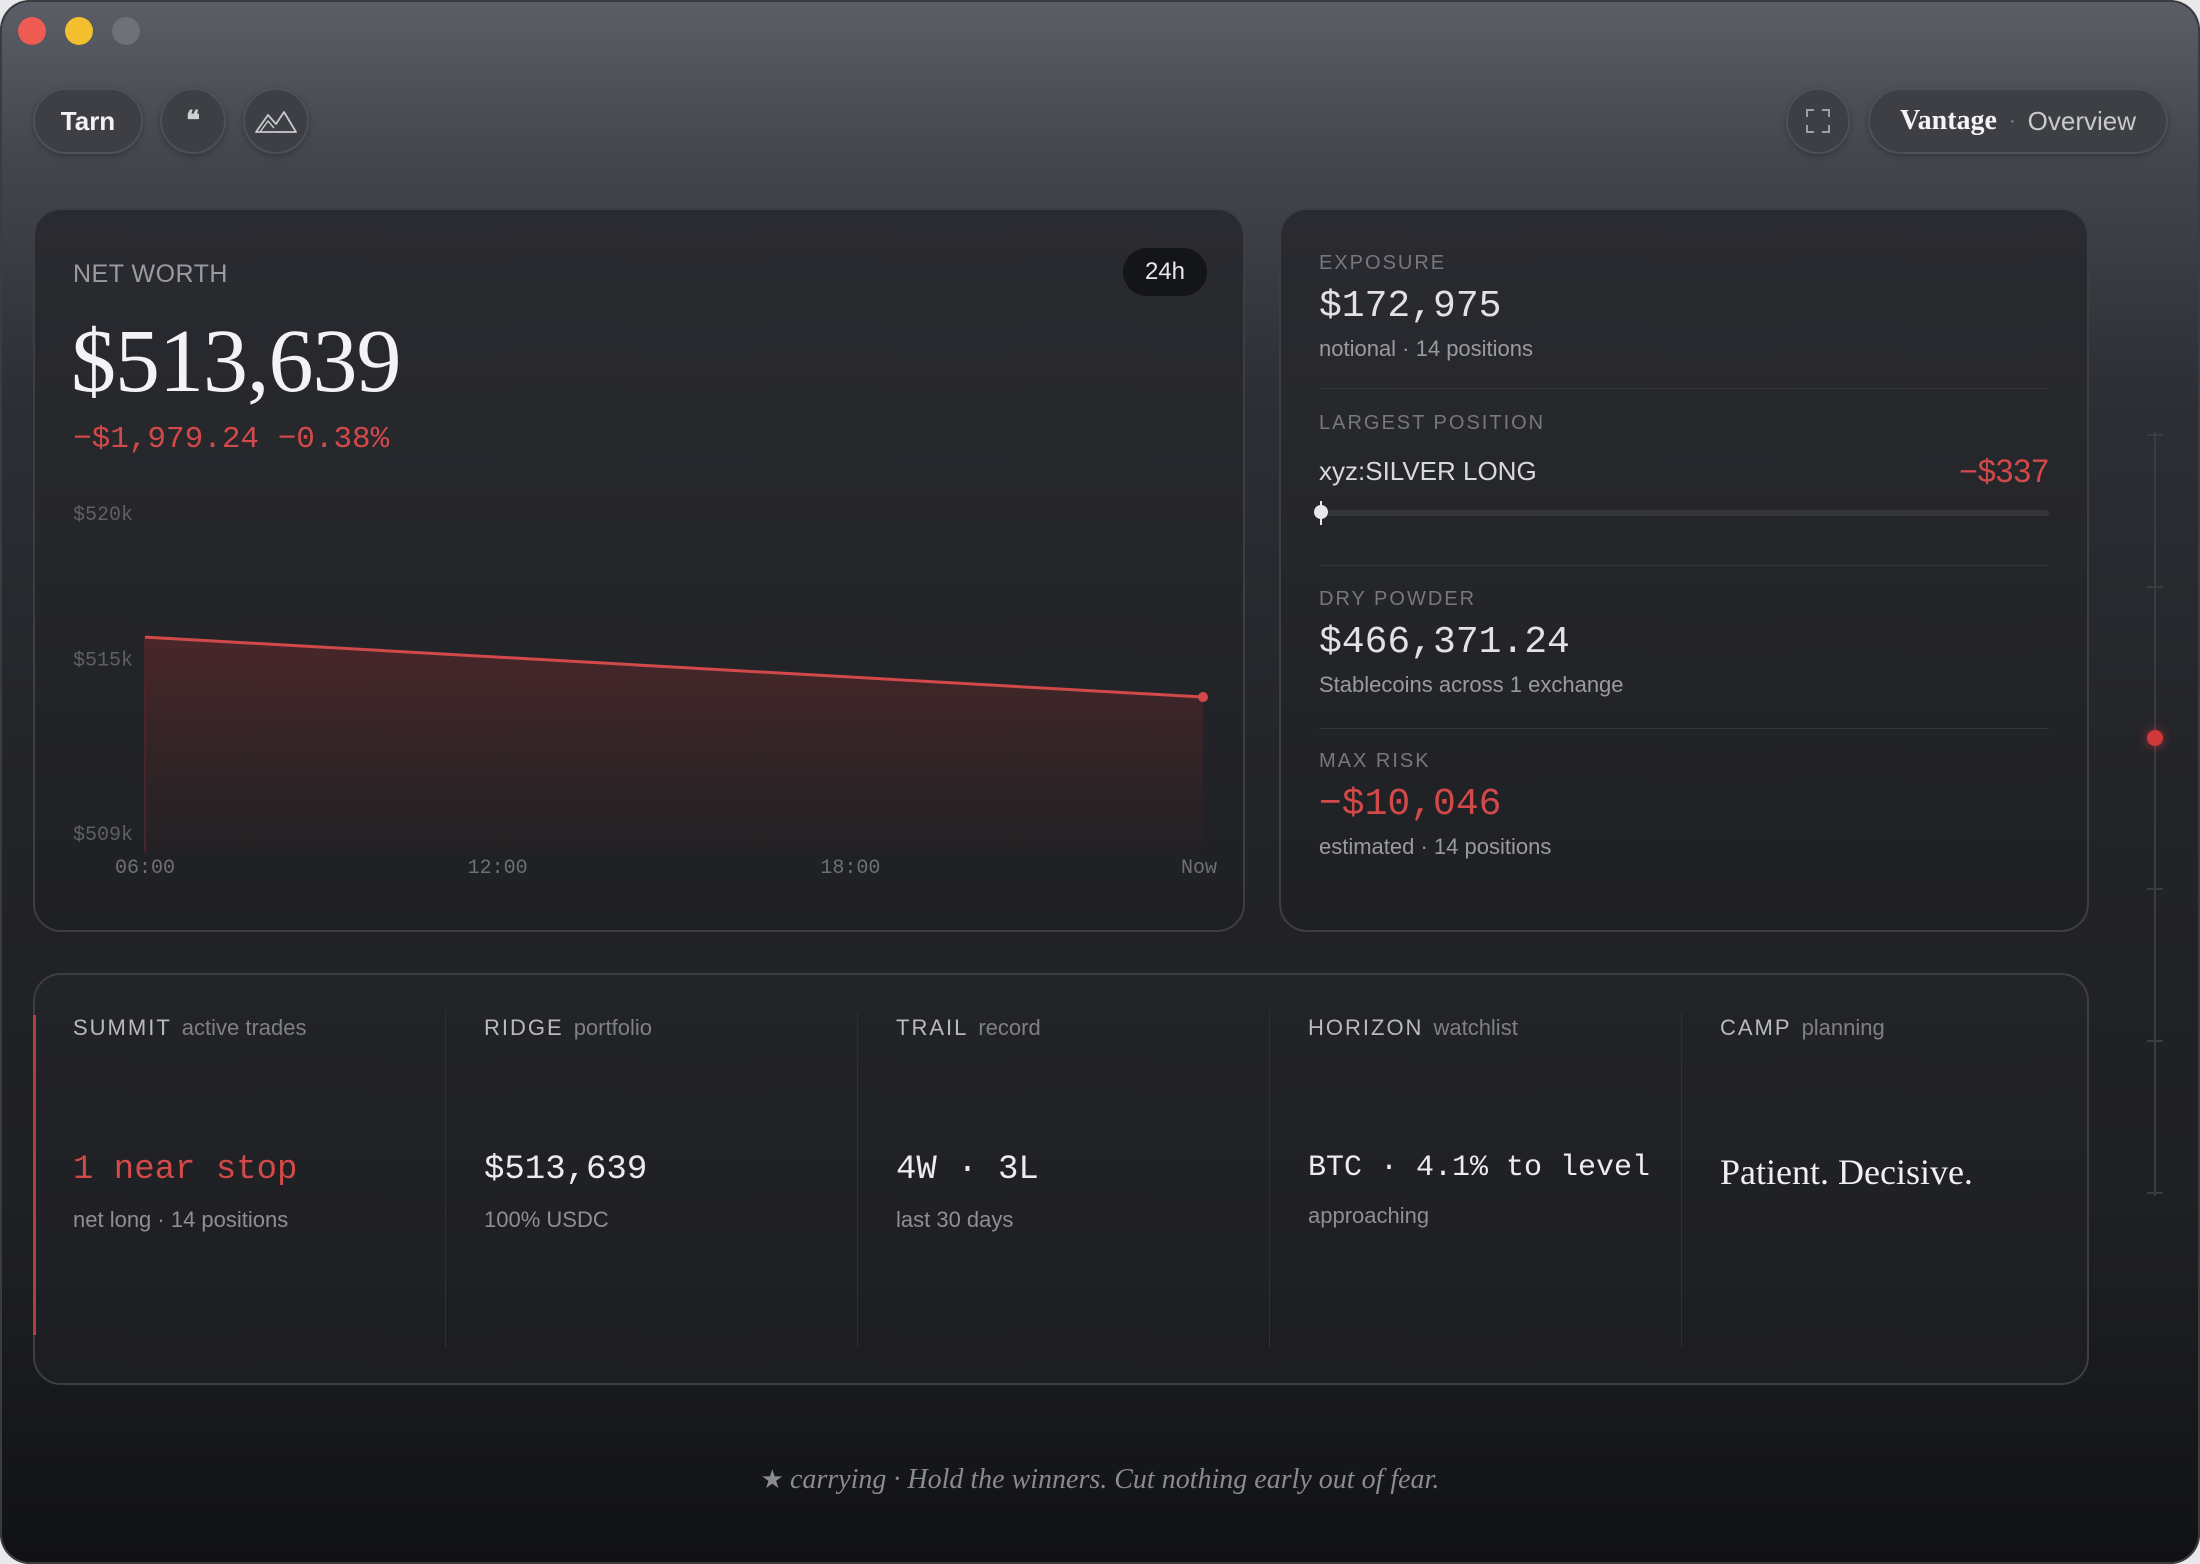  I want to click on trail-note: last 30 days, so click(955, 1219).